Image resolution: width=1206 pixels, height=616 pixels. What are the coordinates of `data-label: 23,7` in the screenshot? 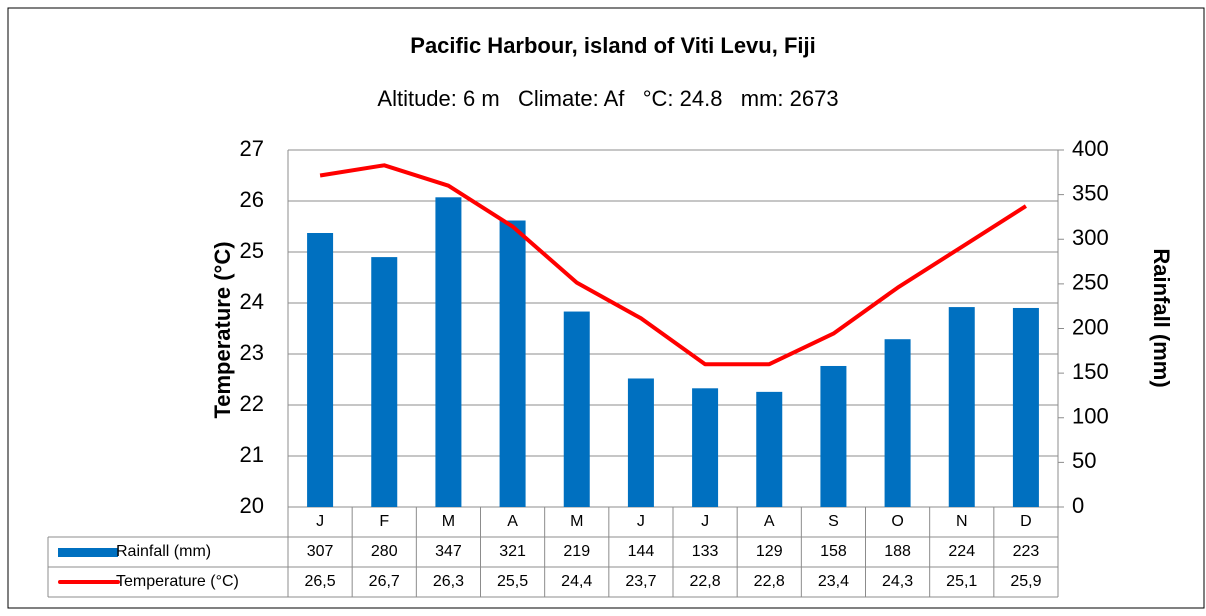 It's located at (640, 581).